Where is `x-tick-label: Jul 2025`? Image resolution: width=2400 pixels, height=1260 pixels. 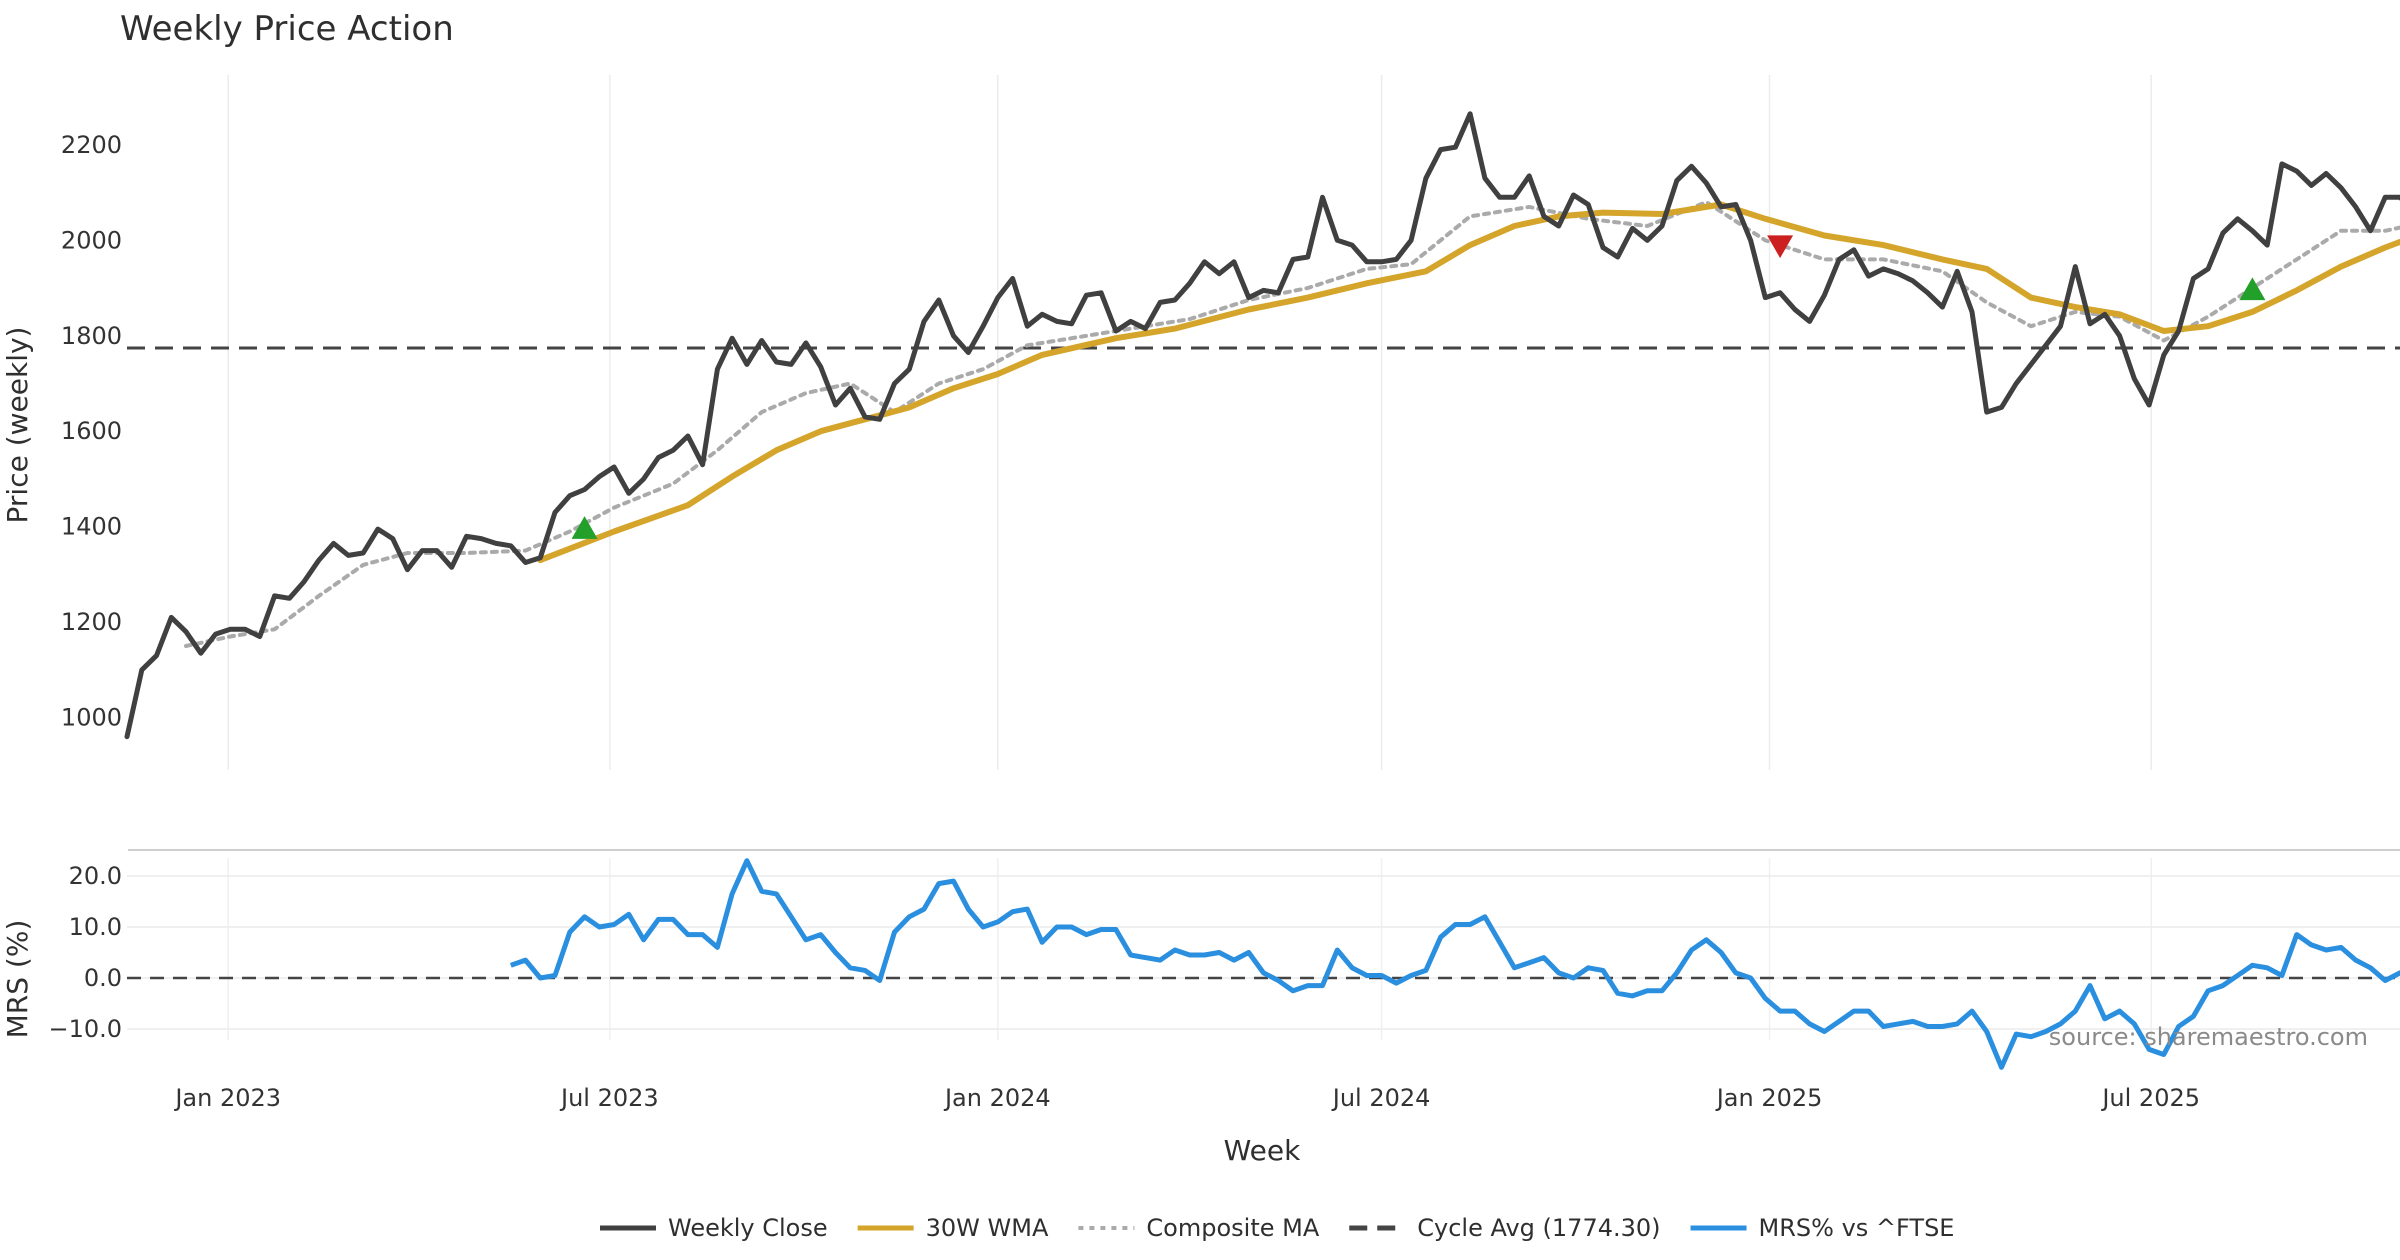 x-tick-label: Jul 2025 is located at coordinates (2150, 1098).